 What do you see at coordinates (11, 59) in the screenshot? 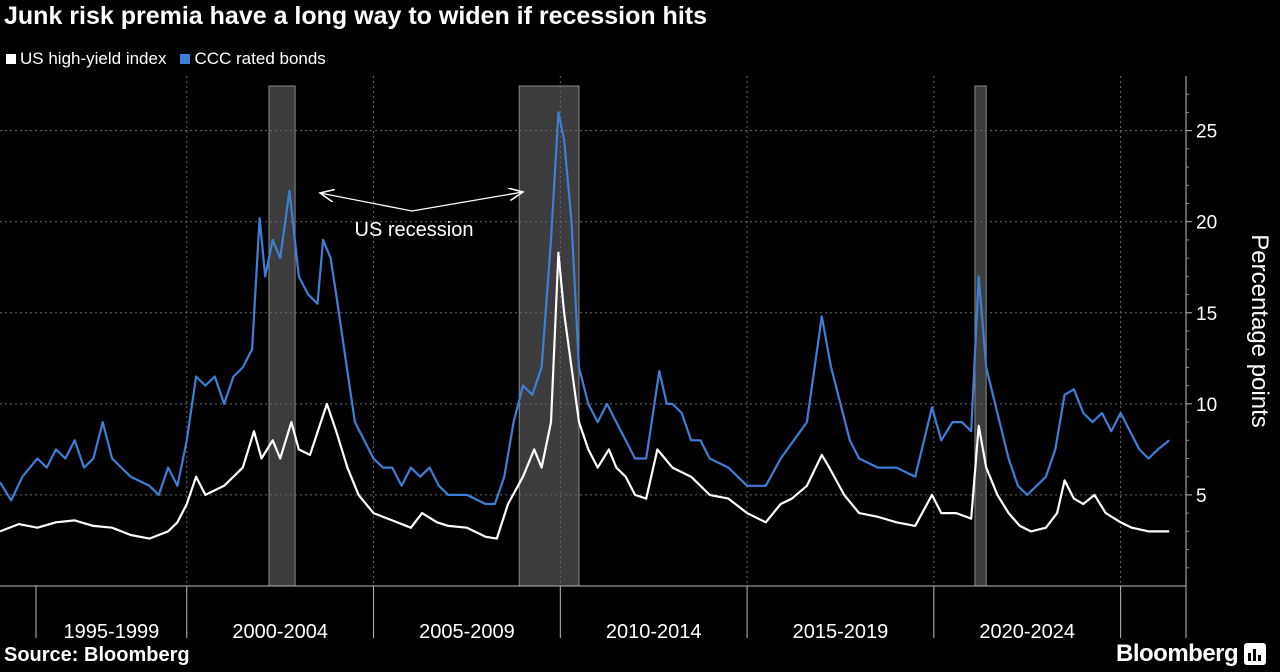
I see `legend-swatch-hy` at bounding box center [11, 59].